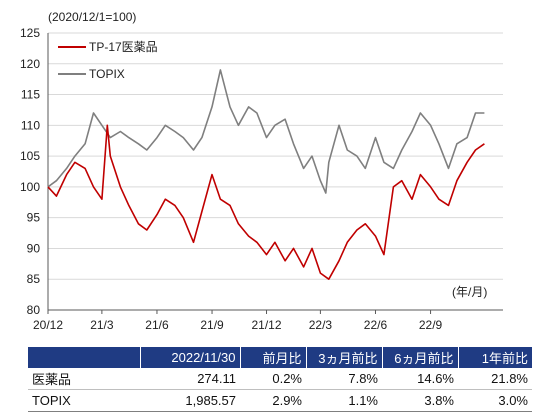 This screenshot has height=412, width=534. Describe the element at coordinates (30, 64) in the screenshot. I see `y-tick-label: 120` at that location.